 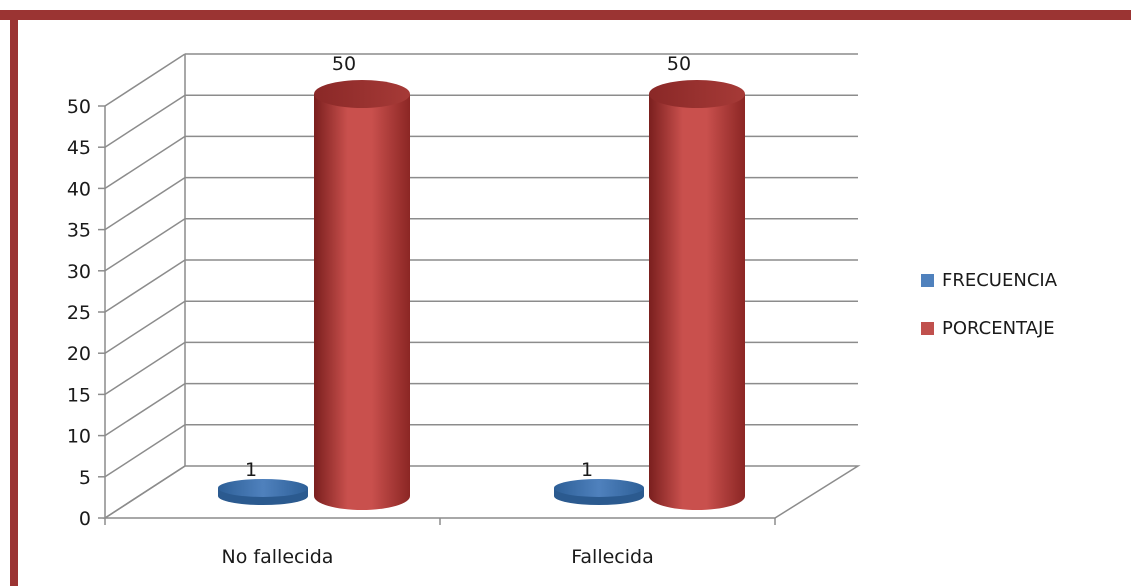 What do you see at coordinates (79, 437) in the screenshot?
I see `y-tick-label-10: 10` at bounding box center [79, 437].